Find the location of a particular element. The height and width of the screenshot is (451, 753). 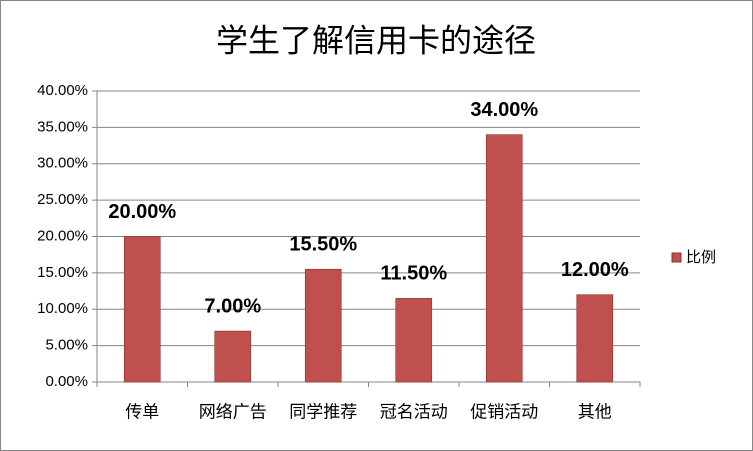

x-tick-label: 促销活动 is located at coordinates (504, 411).